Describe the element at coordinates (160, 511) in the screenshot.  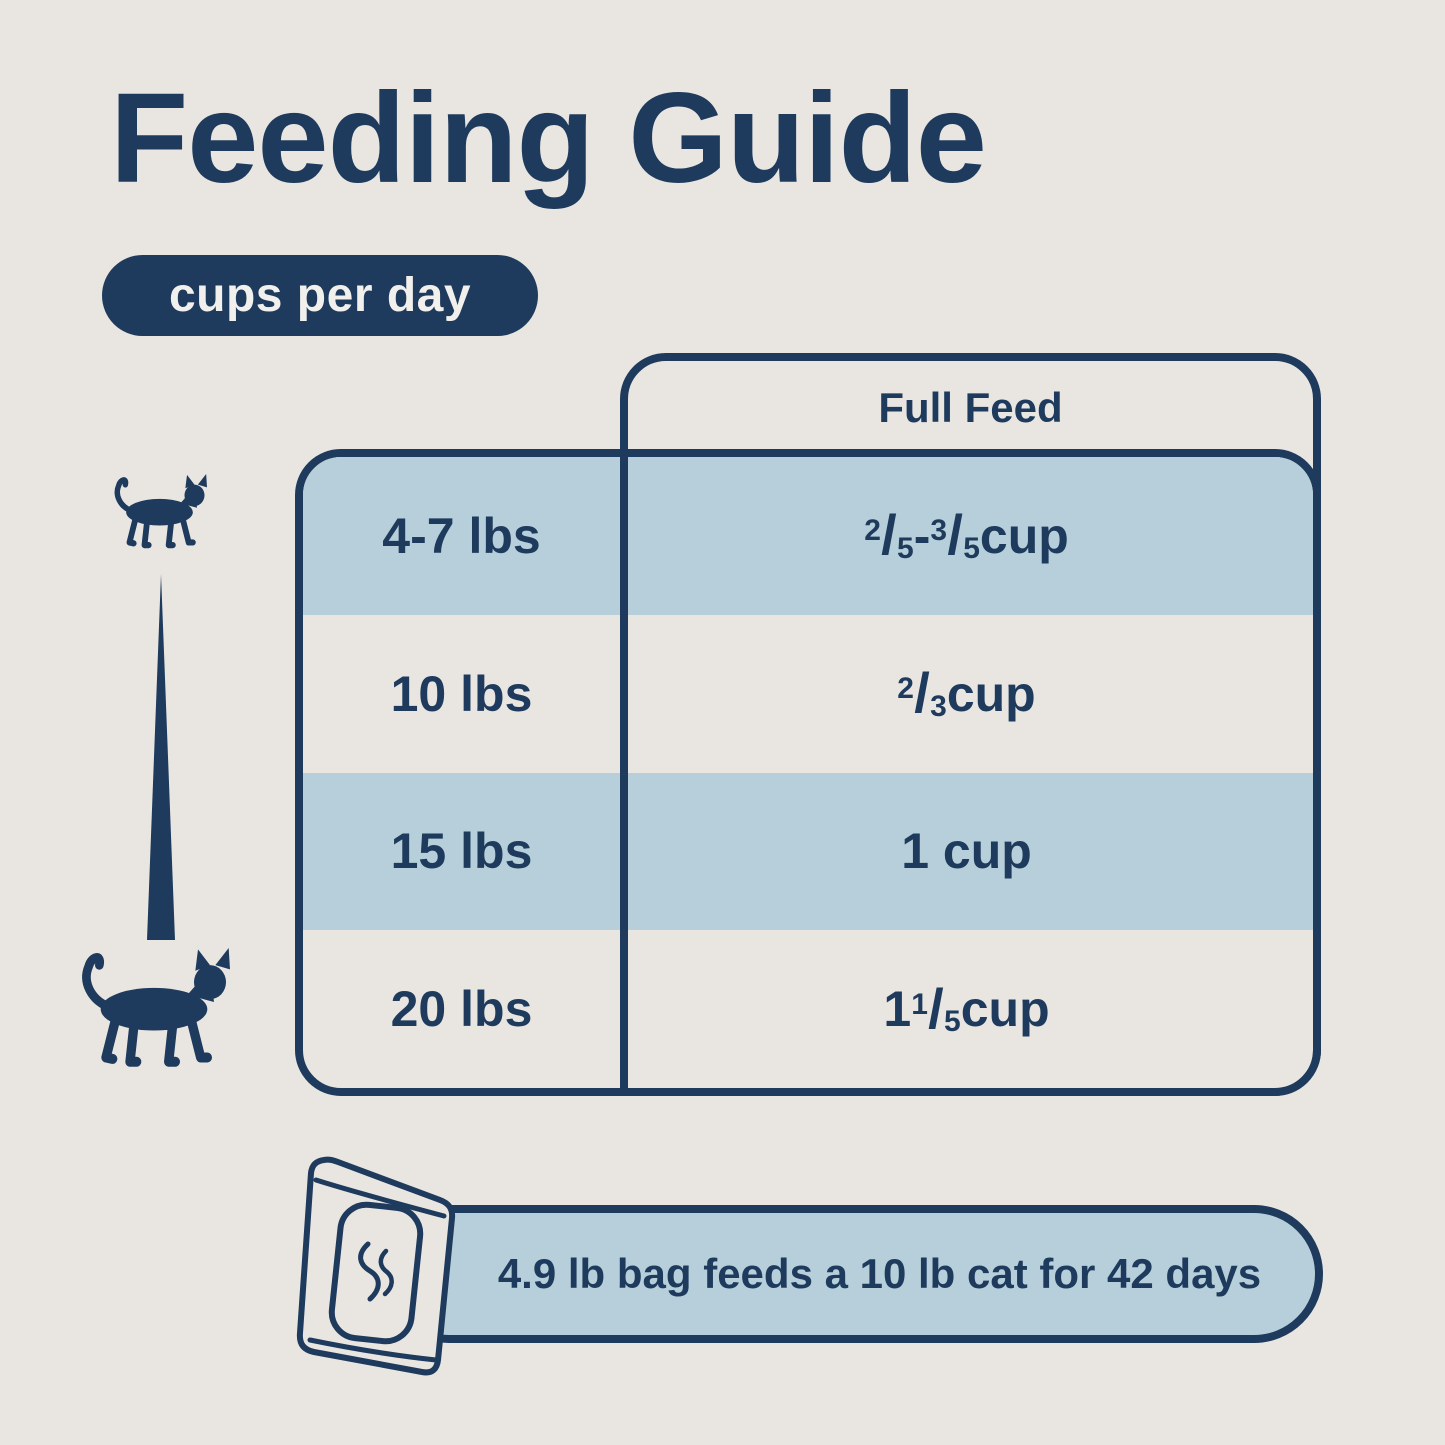
I see `small-cat-icon` at that location.